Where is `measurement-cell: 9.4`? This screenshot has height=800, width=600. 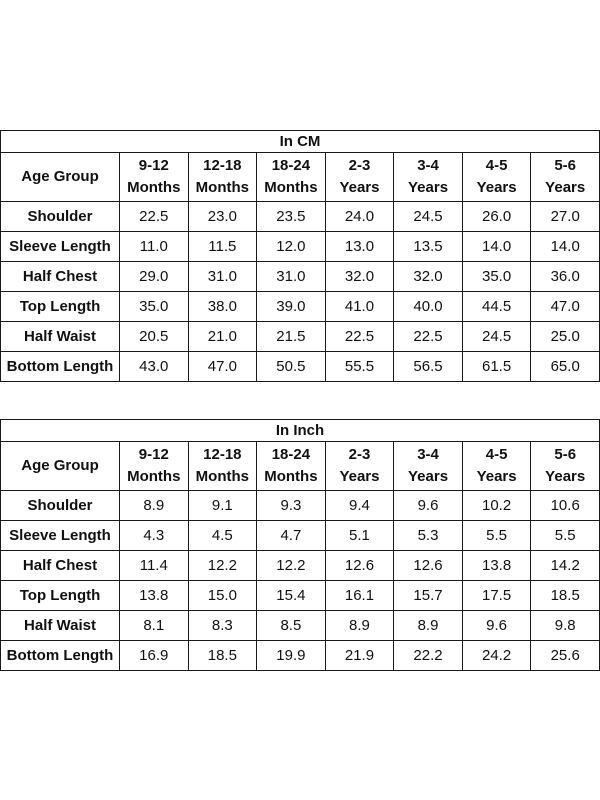 measurement-cell: 9.4 is located at coordinates (359, 505).